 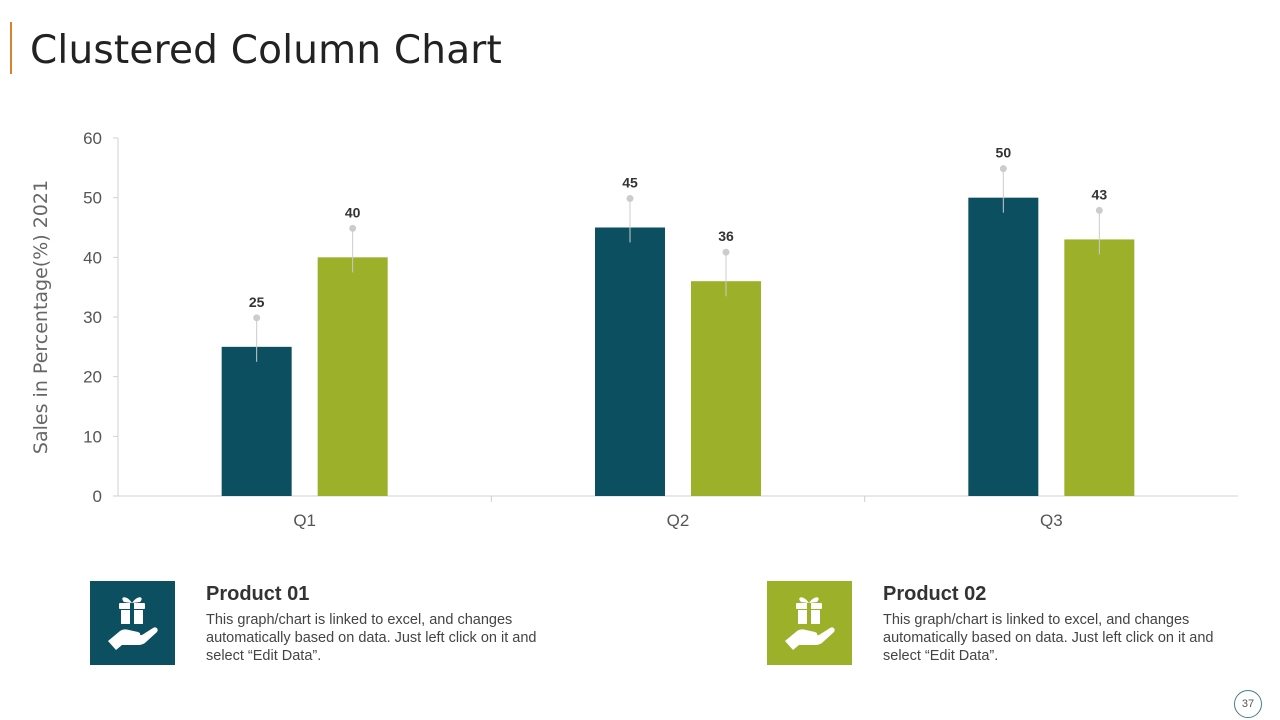 I want to click on product-01-icon-box, so click(x=132, y=623).